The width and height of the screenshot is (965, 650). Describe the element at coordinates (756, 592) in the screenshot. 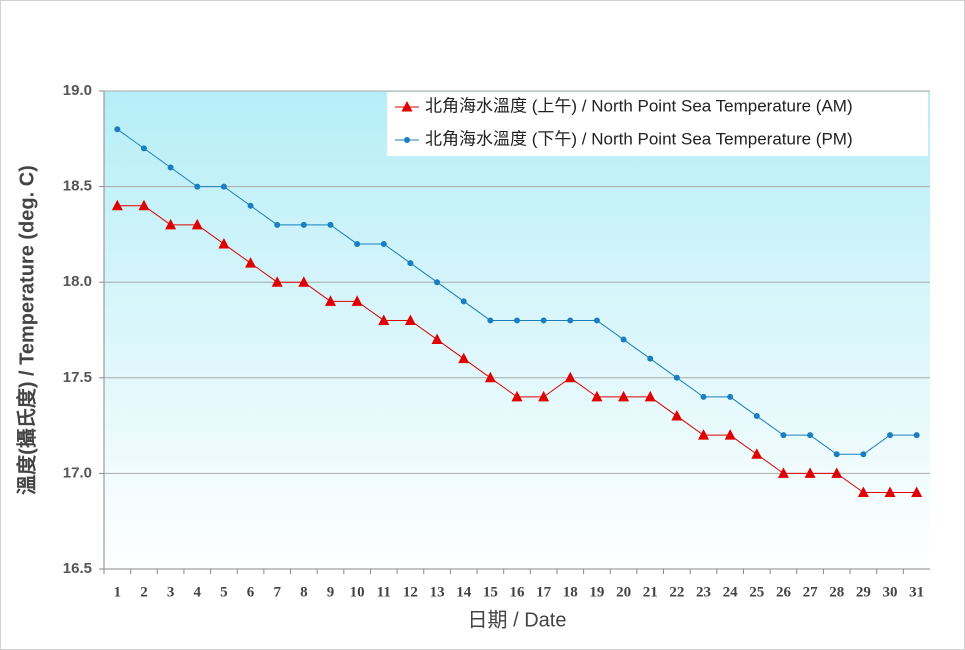

I see `x-tick-label: 25` at that location.